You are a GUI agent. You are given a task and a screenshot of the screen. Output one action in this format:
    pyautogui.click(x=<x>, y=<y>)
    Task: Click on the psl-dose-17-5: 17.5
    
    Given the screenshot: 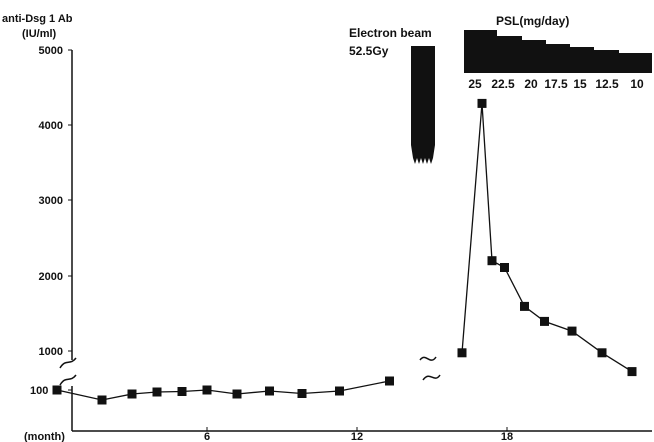 What is the action you would take?
    pyautogui.click(x=556, y=84)
    